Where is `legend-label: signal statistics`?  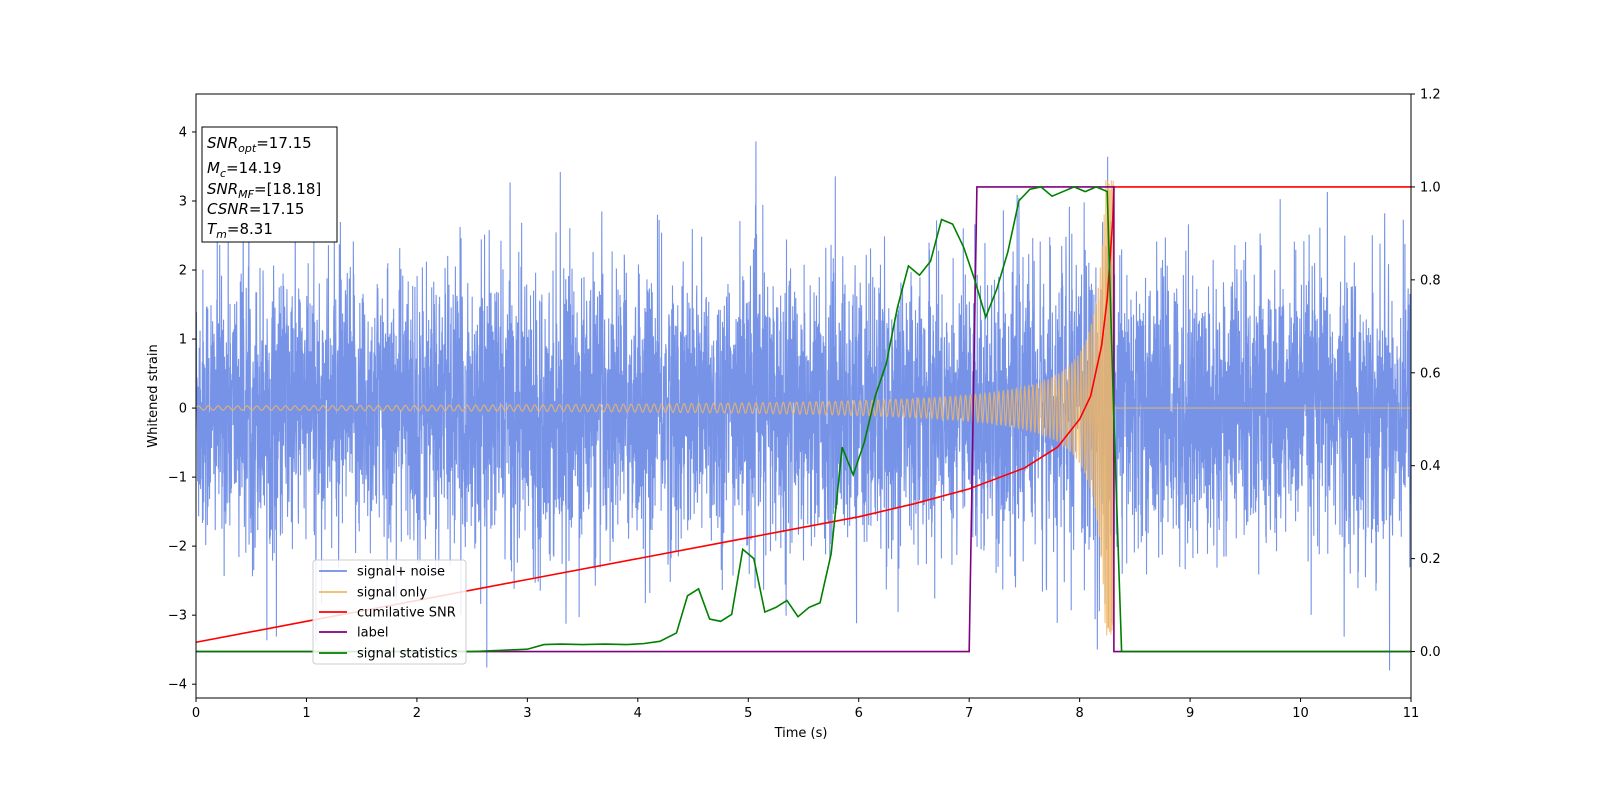 legend-label: signal statistics is located at coordinates (407, 654).